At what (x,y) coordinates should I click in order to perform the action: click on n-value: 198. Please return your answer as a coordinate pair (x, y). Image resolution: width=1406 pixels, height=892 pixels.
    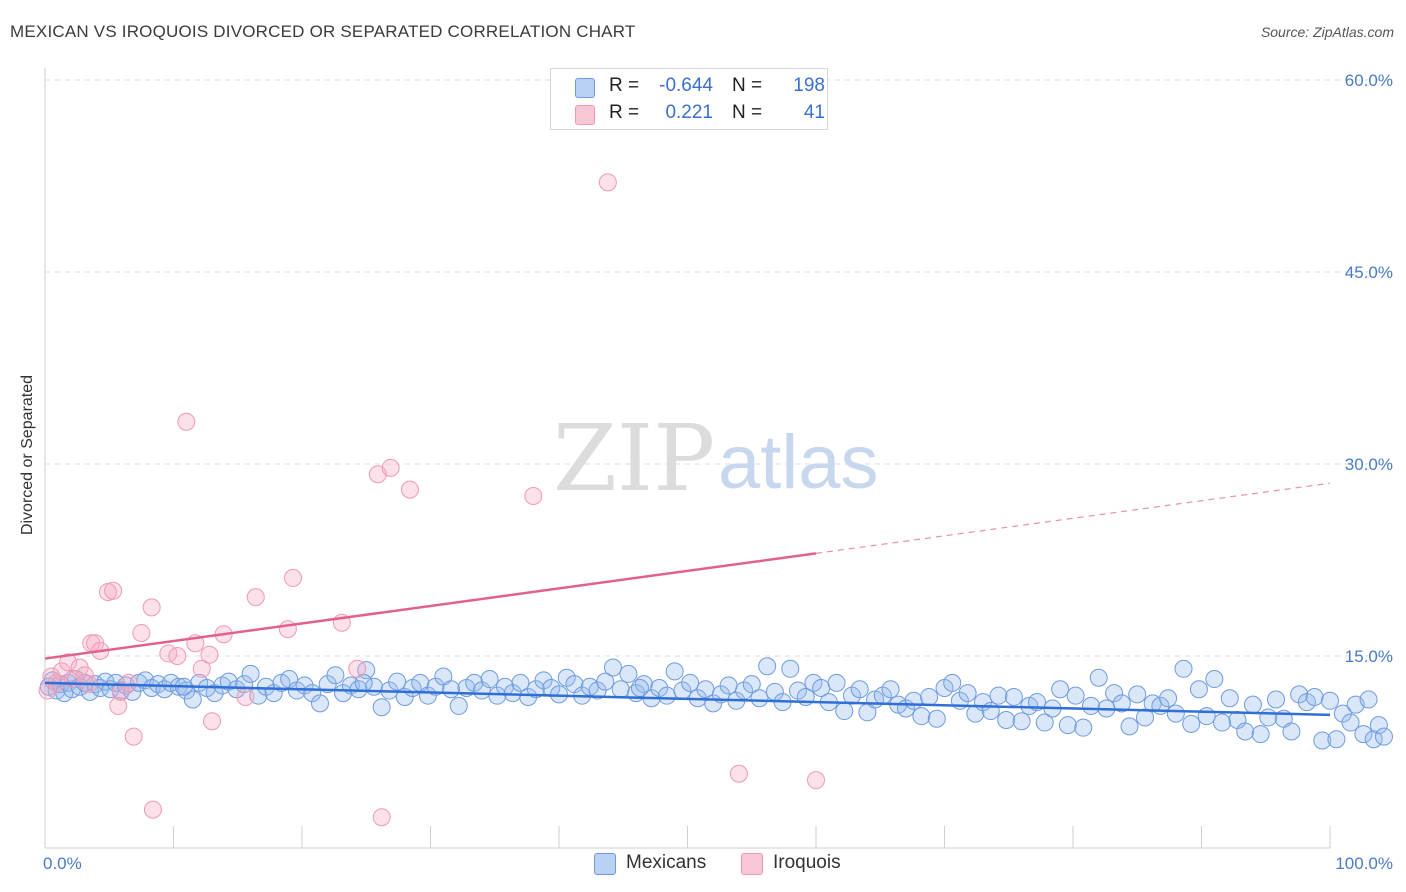
    Looking at the image, I should click on (809, 85).